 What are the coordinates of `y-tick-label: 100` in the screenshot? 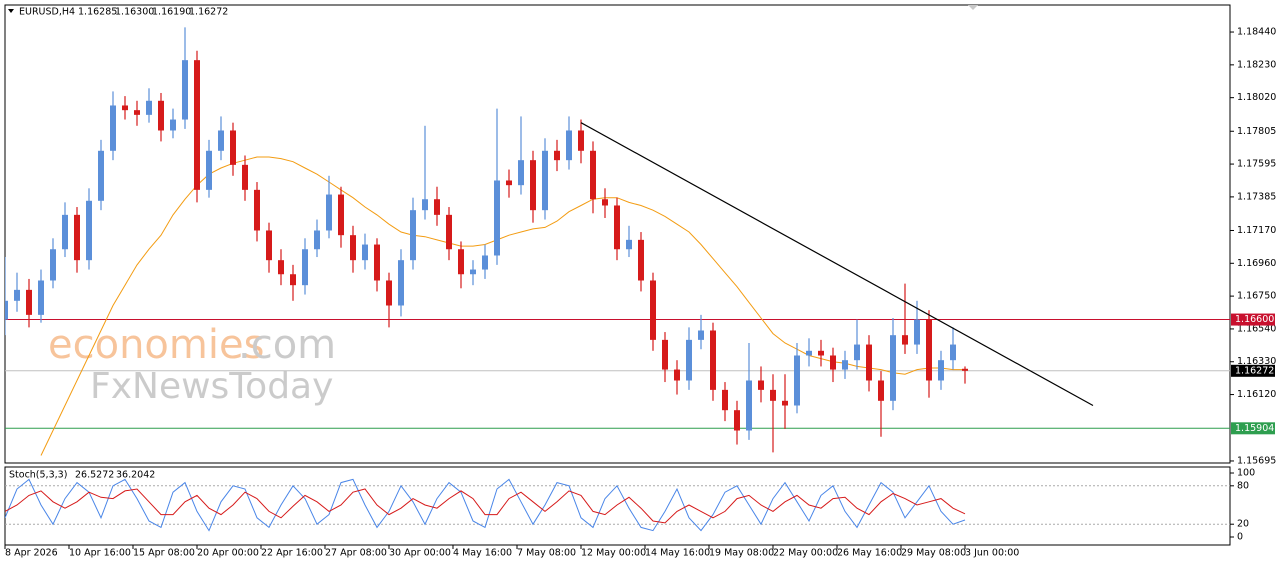 It's located at (1246, 473).